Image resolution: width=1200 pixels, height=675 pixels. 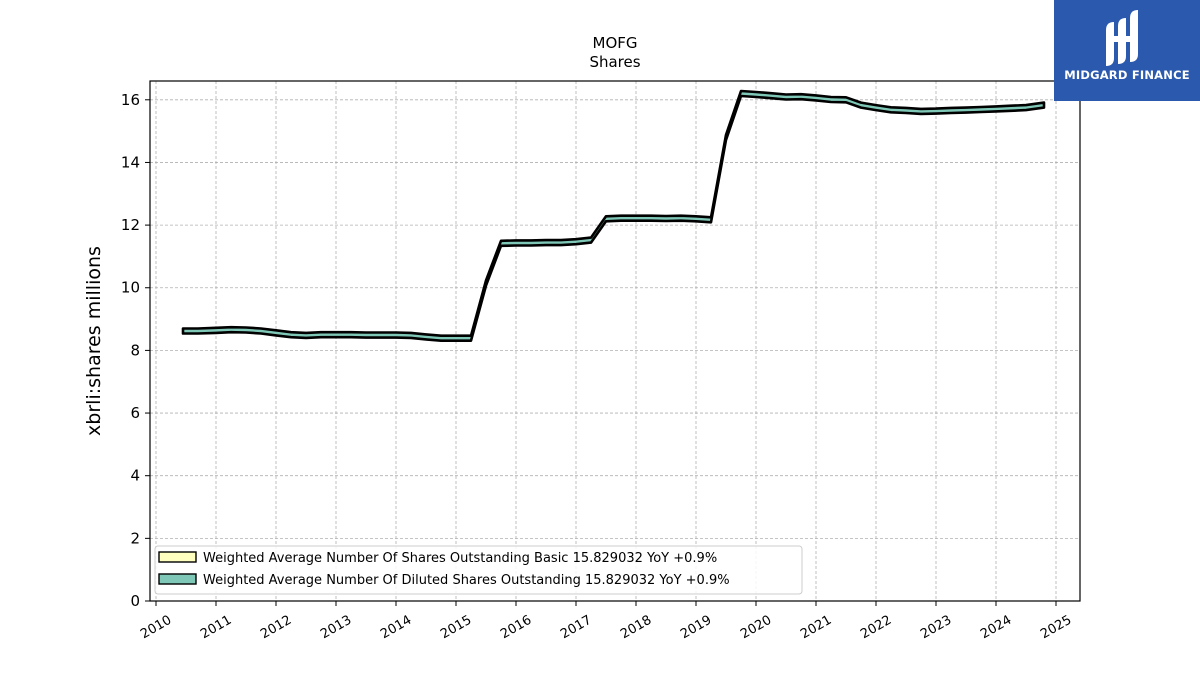 I want to click on y-tick-label: 0, so click(x=135, y=601).